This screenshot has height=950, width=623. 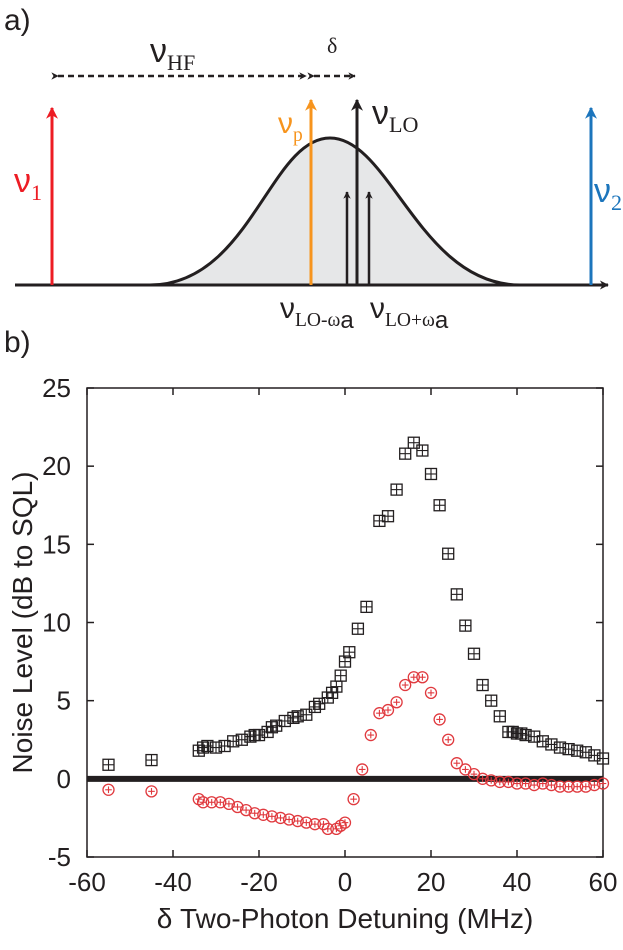 What do you see at coordinates (59, 857) in the screenshot?
I see `y-tick-label: -5` at bounding box center [59, 857].